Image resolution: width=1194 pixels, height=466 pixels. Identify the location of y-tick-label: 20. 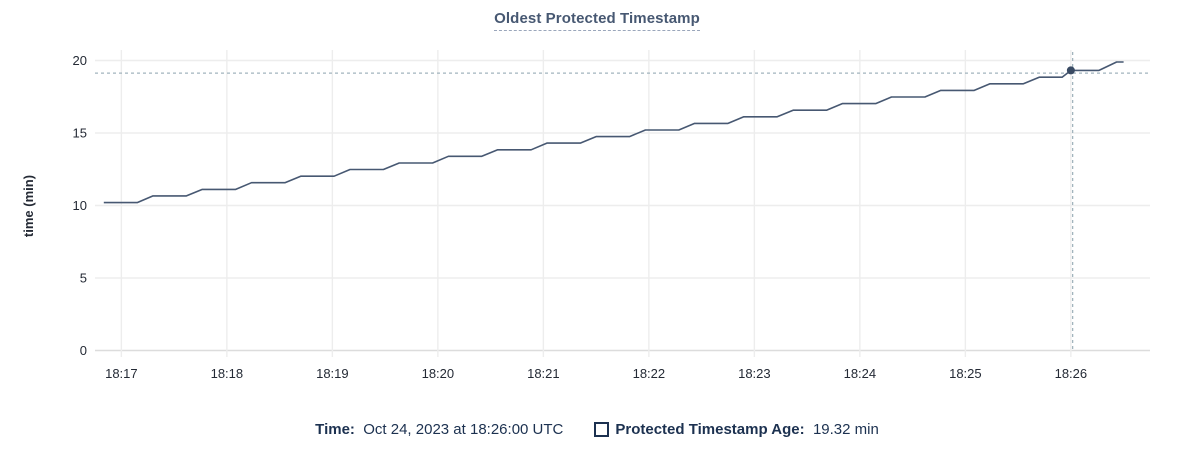
(80, 60).